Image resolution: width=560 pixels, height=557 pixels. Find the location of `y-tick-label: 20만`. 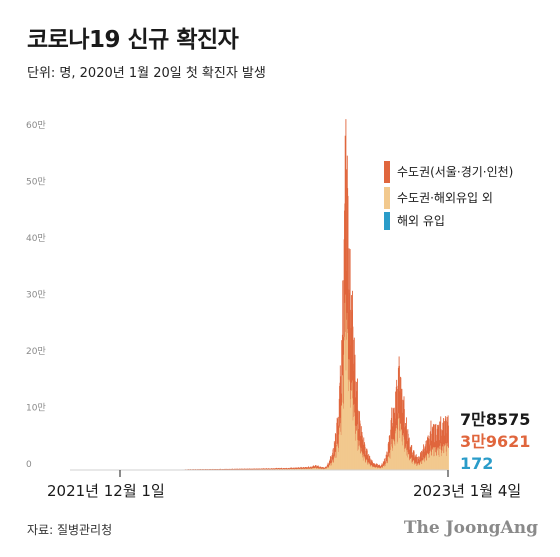

y-tick-label: 20만 is located at coordinates (36, 351).